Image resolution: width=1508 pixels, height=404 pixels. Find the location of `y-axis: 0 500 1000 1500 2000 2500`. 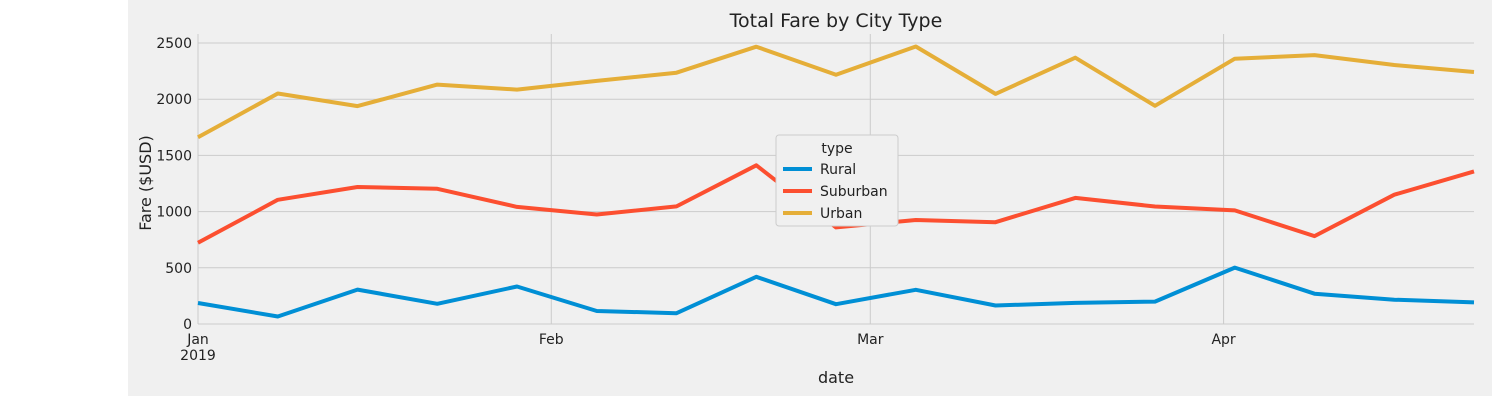

y-axis: 0 500 1000 1500 2000 2500 is located at coordinates (174, 184).